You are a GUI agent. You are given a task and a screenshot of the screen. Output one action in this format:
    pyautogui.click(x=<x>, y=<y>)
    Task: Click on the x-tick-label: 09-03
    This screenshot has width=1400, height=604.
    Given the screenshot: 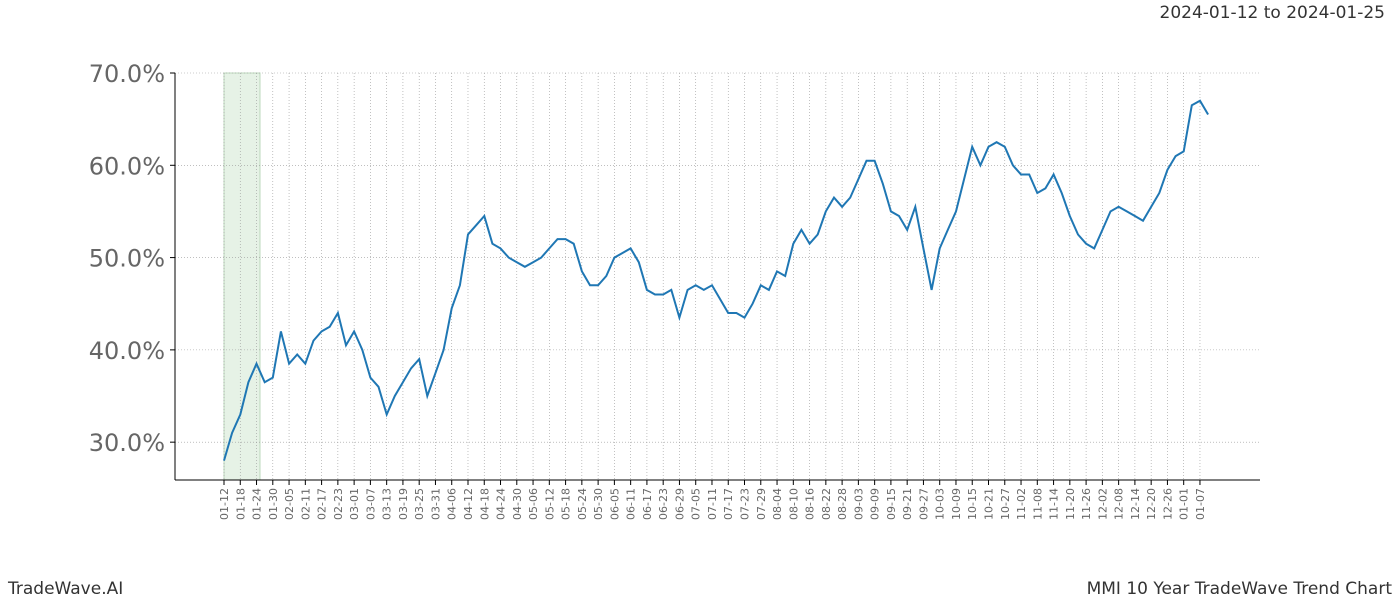 What is the action you would take?
    pyautogui.click(x=858, y=504)
    